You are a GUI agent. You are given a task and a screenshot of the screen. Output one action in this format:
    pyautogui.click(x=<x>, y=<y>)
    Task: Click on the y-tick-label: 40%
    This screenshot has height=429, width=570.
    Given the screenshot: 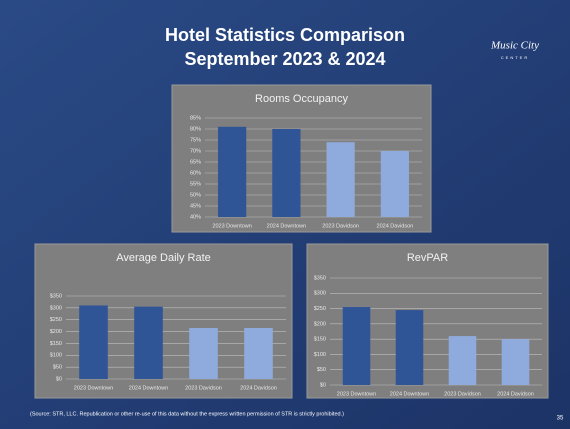 What is the action you would take?
    pyautogui.click(x=195, y=217)
    